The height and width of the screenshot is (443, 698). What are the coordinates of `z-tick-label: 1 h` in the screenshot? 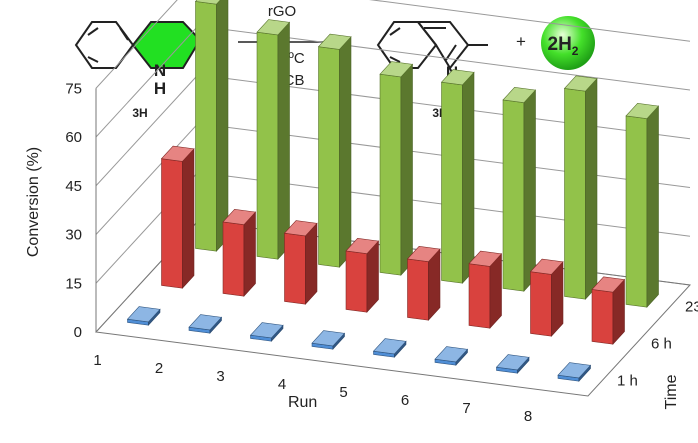 It's located at (627, 381).